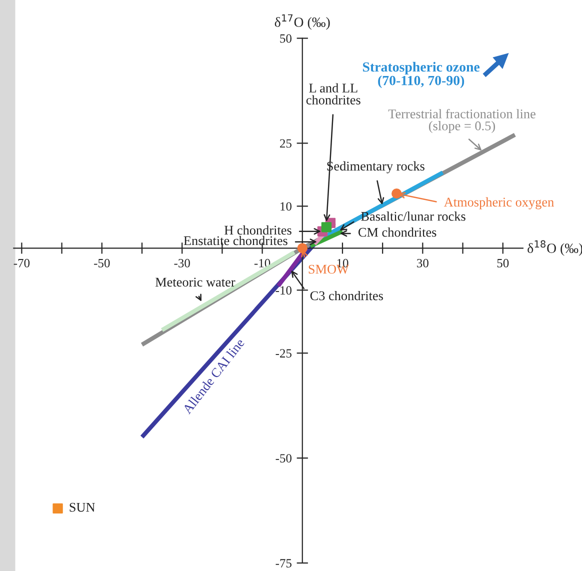  What do you see at coordinates (286, 206) in the screenshot?
I see `y-tick-label: 10` at bounding box center [286, 206].